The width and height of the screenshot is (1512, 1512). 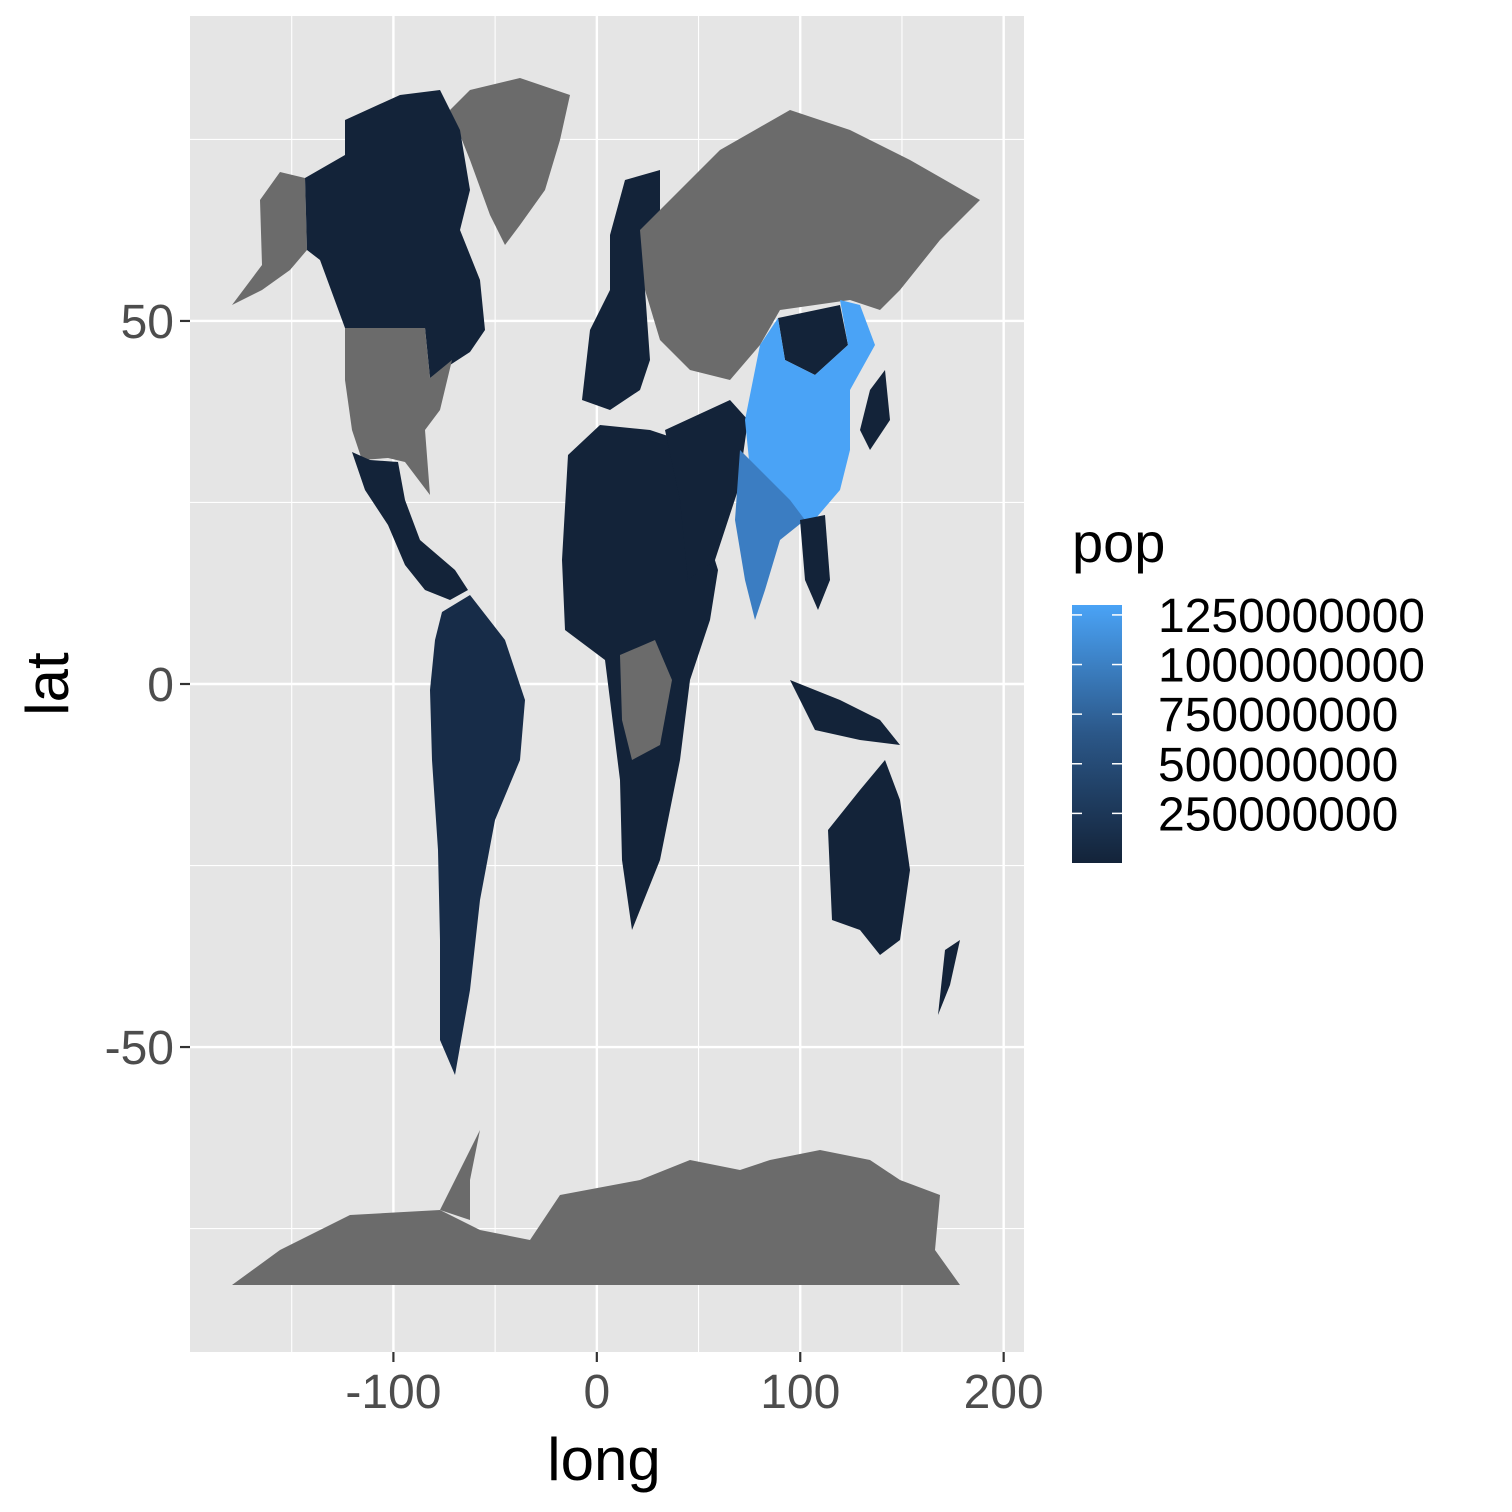 What do you see at coordinates (813, 340) in the screenshot?
I see `mongolia-region` at bounding box center [813, 340].